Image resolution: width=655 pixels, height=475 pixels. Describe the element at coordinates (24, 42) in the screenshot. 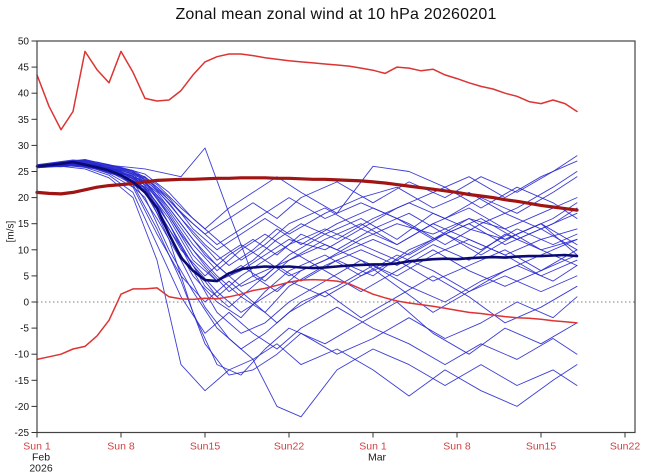

I see `y-tick-label: 50` at that location.